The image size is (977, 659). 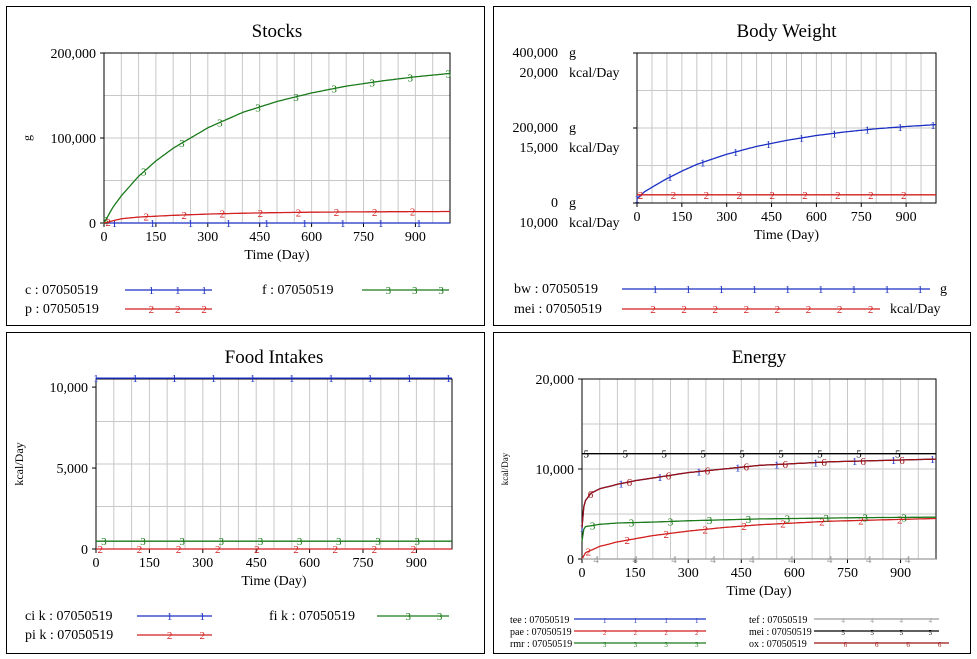 I want to click on x-tick-label: 0, so click(x=104, y=237).